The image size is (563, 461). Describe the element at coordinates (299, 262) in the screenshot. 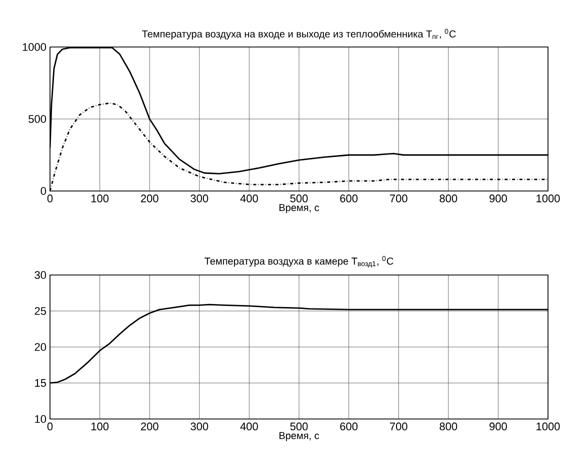

I see `chart-title: Температура воздуха в камере T$_{возд1}$, $^{0}$C` at that location.